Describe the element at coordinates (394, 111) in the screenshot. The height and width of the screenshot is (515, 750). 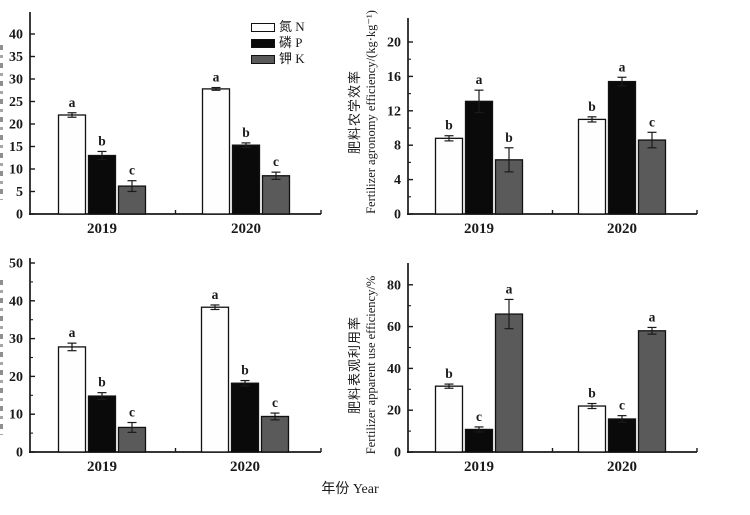
I see `y-tick-label: 12` at that location.